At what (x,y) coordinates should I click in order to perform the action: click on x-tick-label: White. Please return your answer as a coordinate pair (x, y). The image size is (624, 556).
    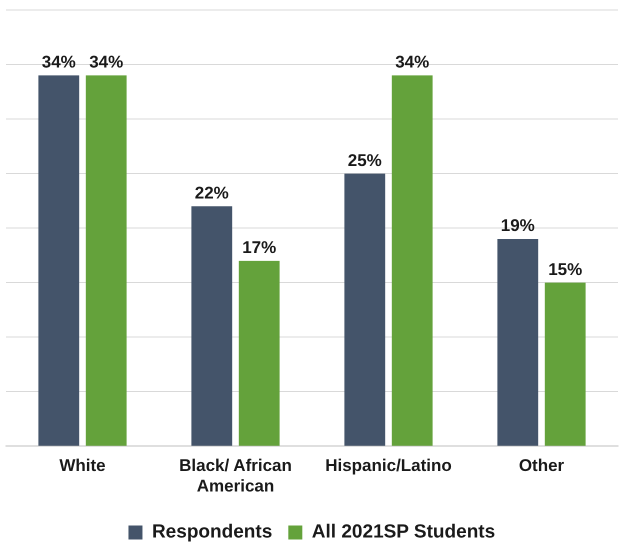
    Looking at the image, I should click on (82, 466).